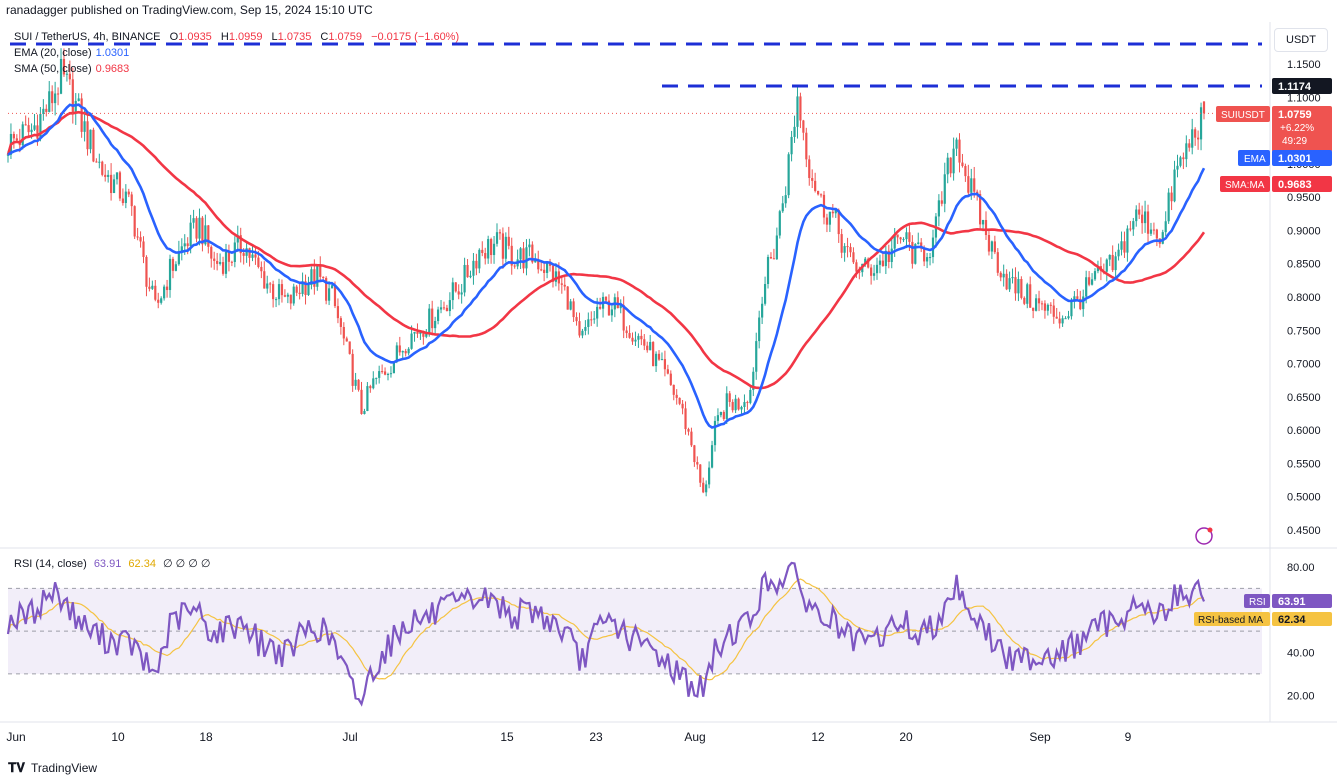 This screenshot has width=1337, height=779. I want to click on alert-icon, so click(1204, 536).